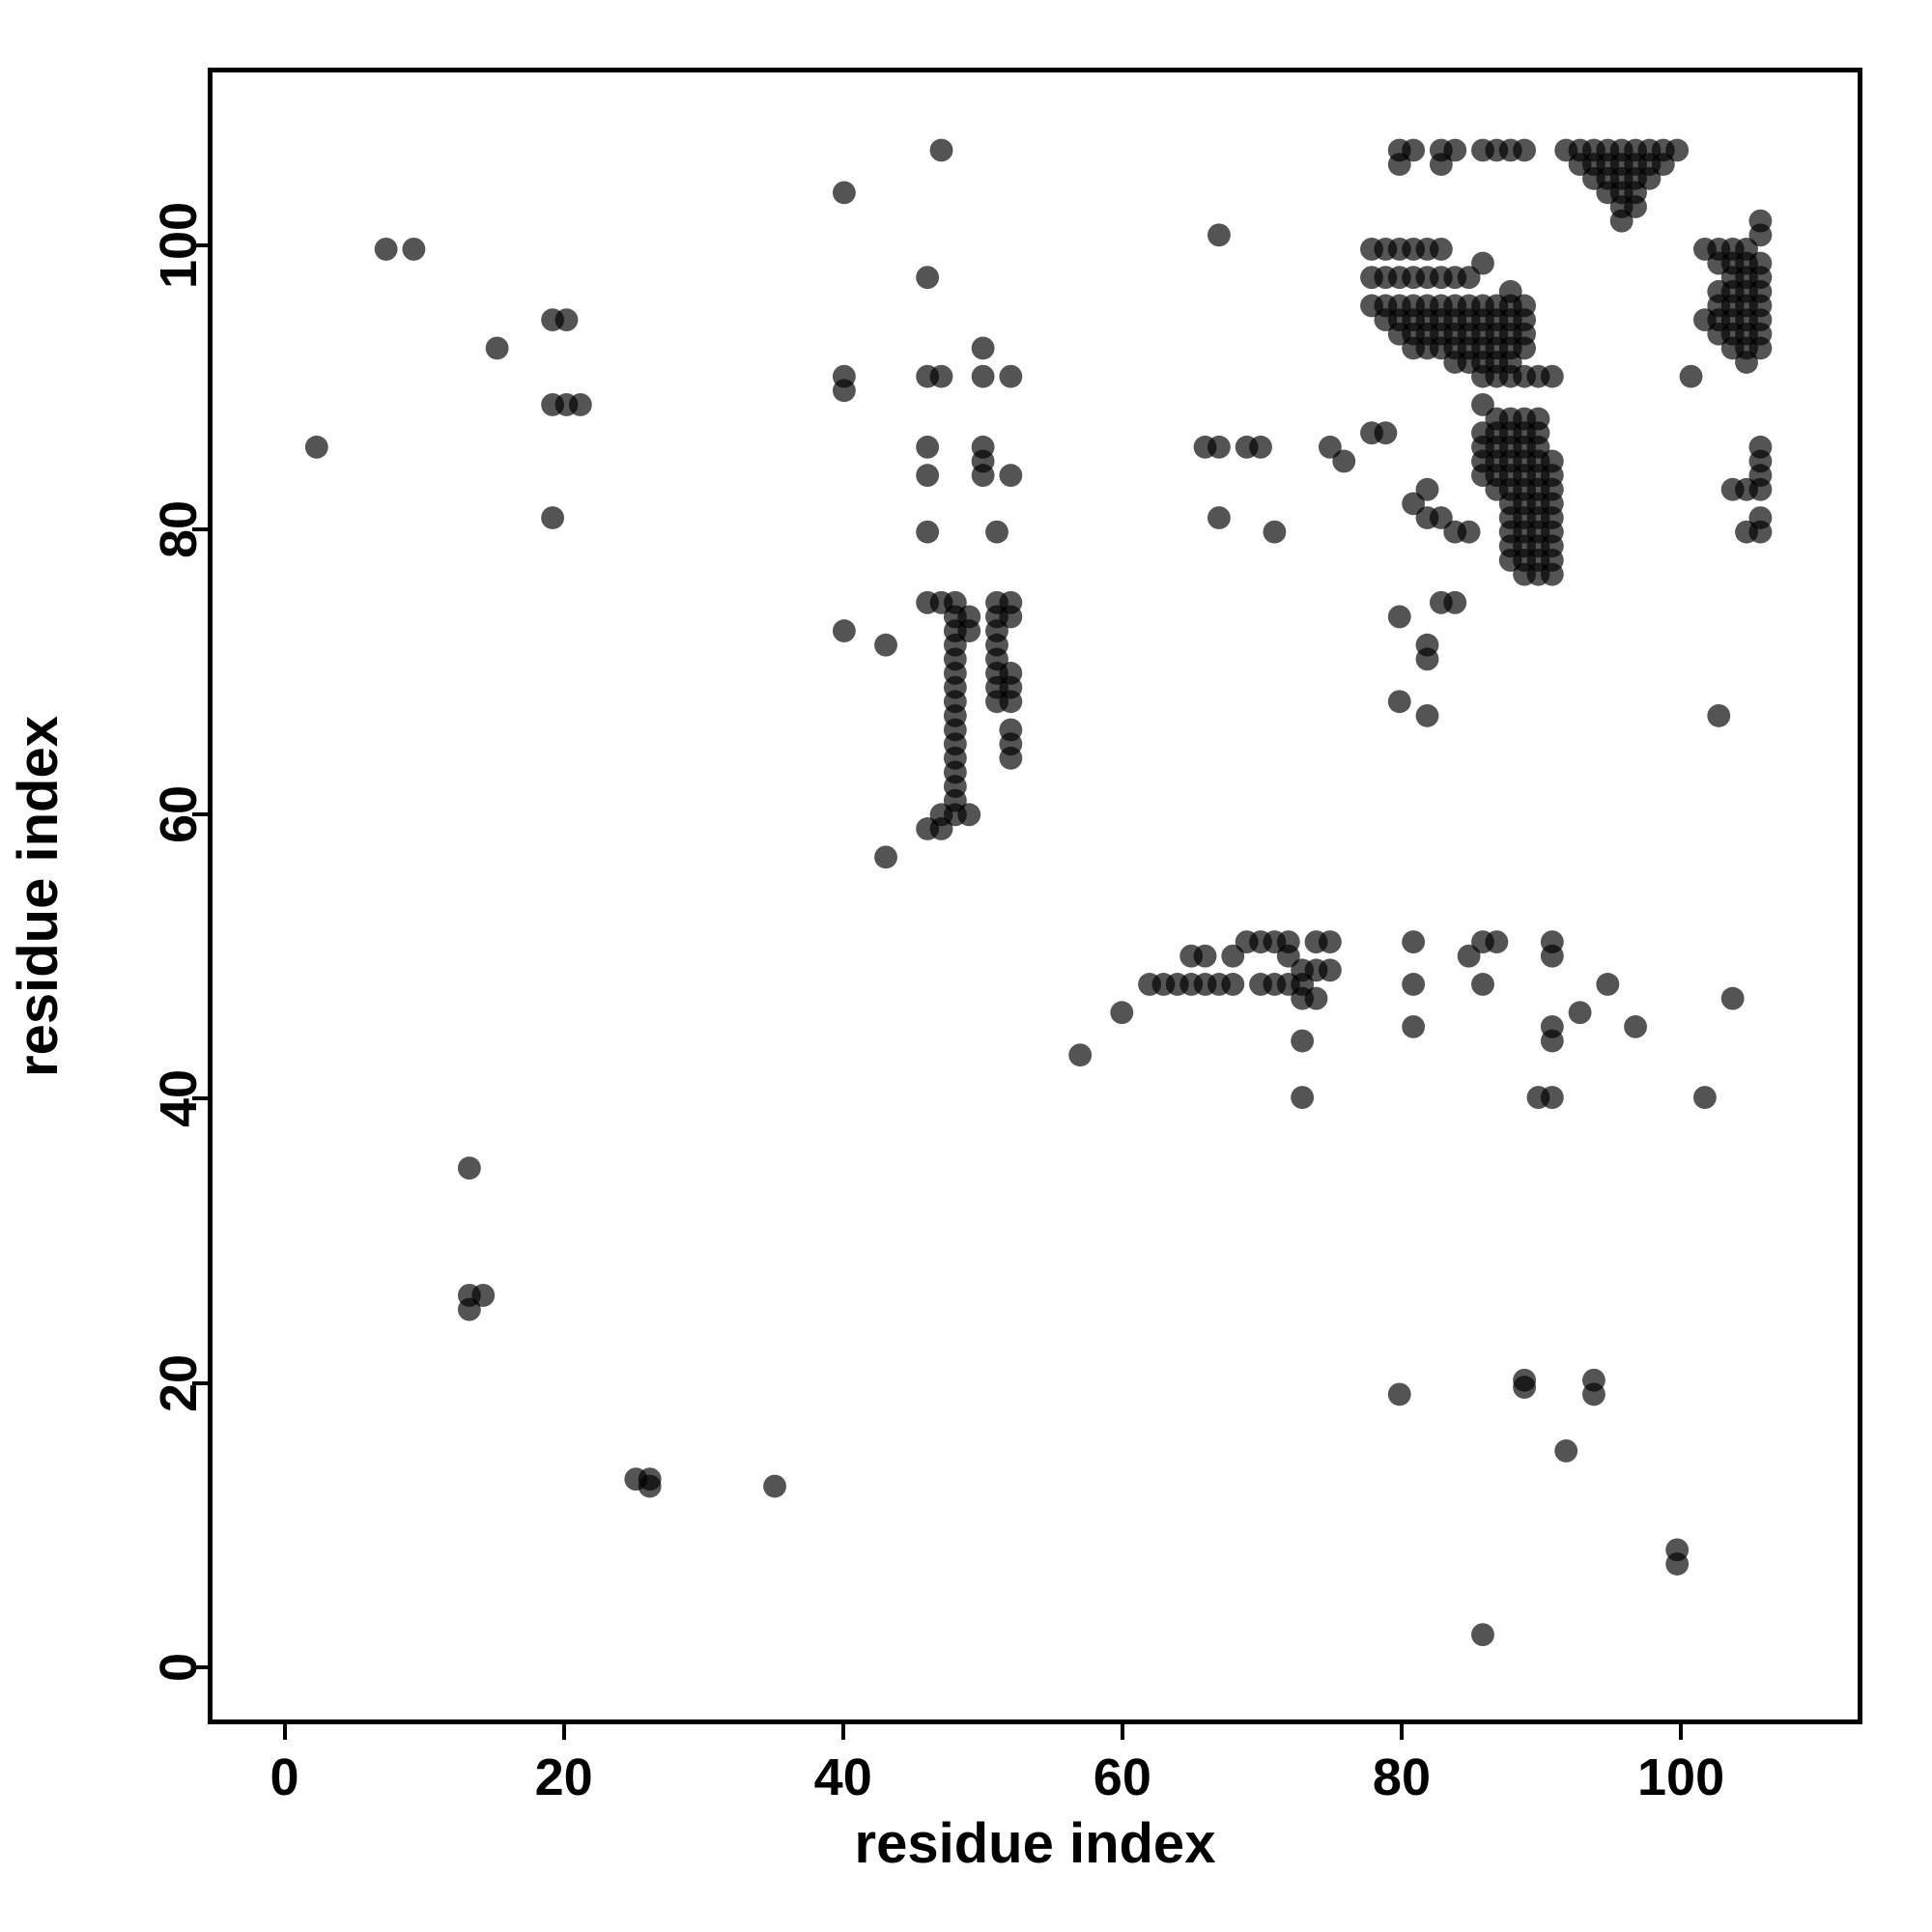 The width and height of the screenshot is (1932, 1932). Describe the element at coordinates (1681, 1777) in the screenshot. I see `x-tick-label: 100` at that location.